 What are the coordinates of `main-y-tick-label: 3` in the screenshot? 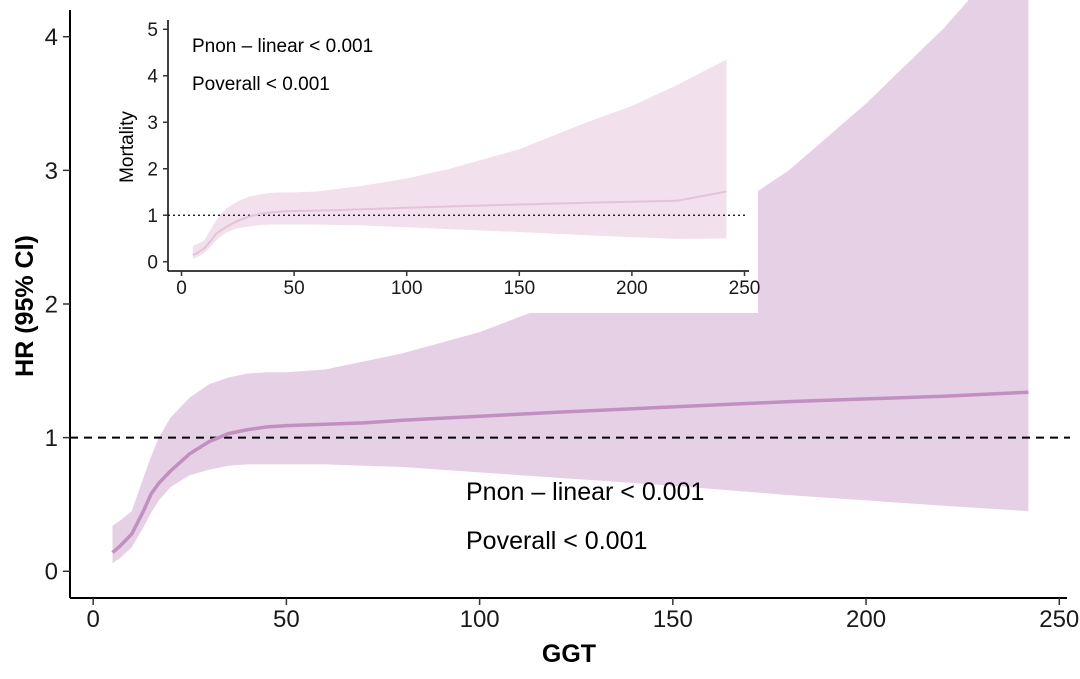 It's located at (51, 171).